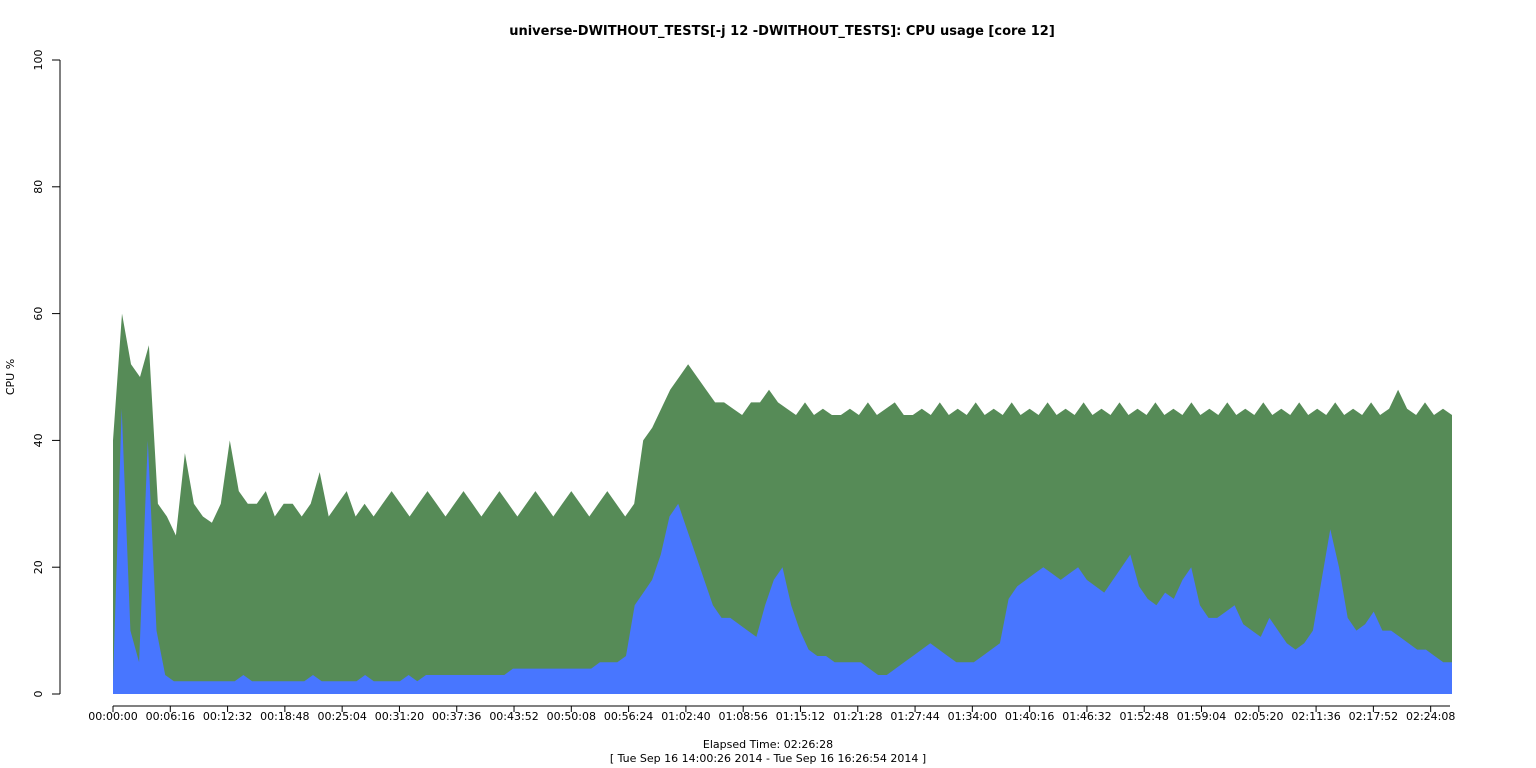 The width and height of the screenshot is (1536, 768). What do you see at coordinates (38, 567) in the screenshot?
I see `y-tick-label: 20` at bounding box center [38, 567].